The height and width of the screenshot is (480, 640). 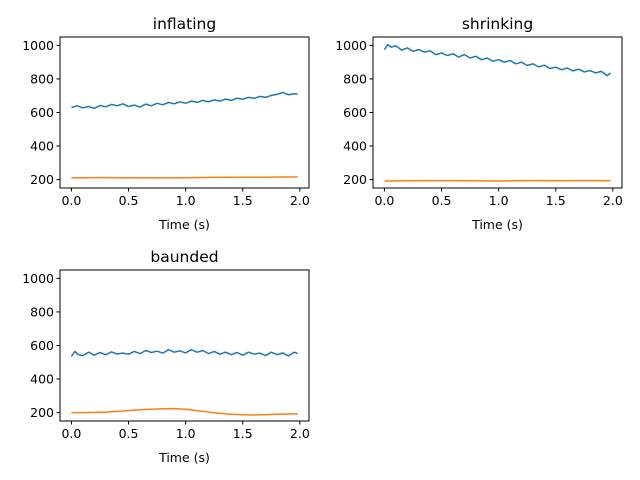 I want to click on subplot-title: shrinking, so click(x=497, y=24).